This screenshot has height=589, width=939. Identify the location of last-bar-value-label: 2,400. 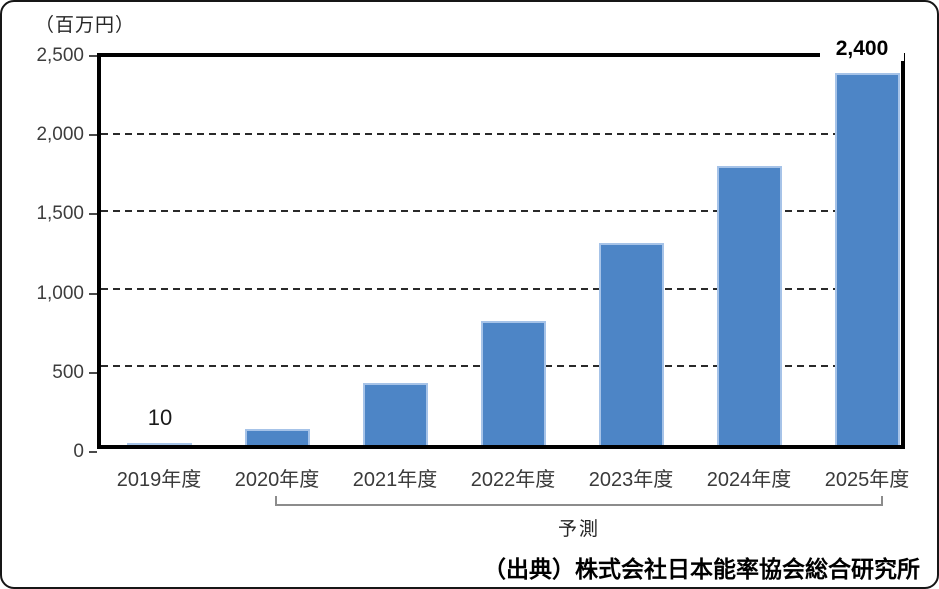
(862, 49).